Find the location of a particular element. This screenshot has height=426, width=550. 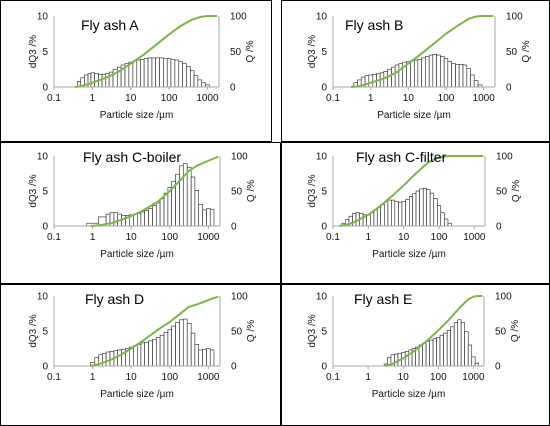

y2-tick-label: 100 is located at coordinates (503, 297).